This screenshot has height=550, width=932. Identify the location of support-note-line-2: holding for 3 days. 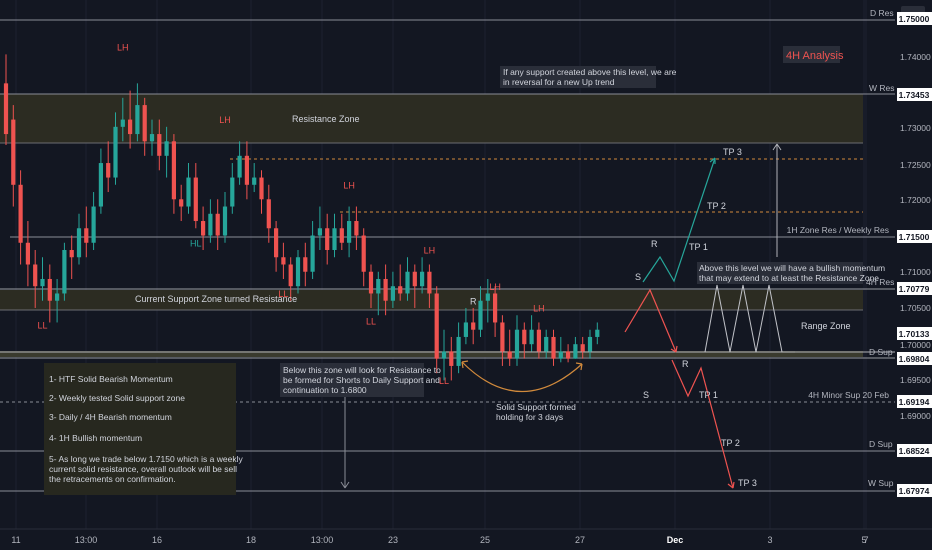
(529, 417).